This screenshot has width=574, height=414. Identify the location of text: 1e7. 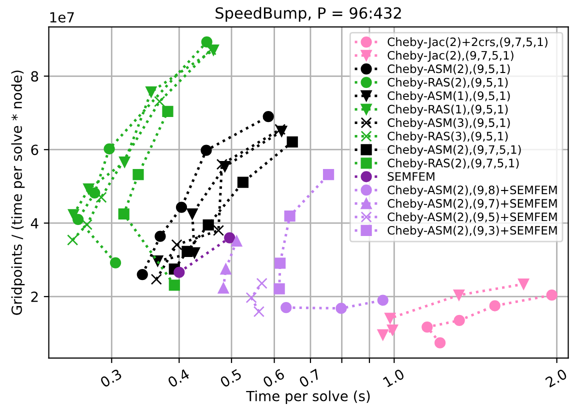
(62, 17).